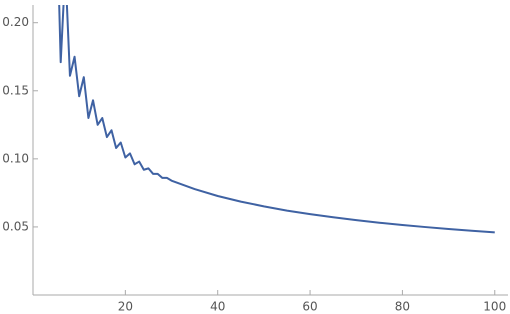 The height and width of the screenshot is (314, 510). I want to click on y-tick-label: 0.05, so click(15, 226).